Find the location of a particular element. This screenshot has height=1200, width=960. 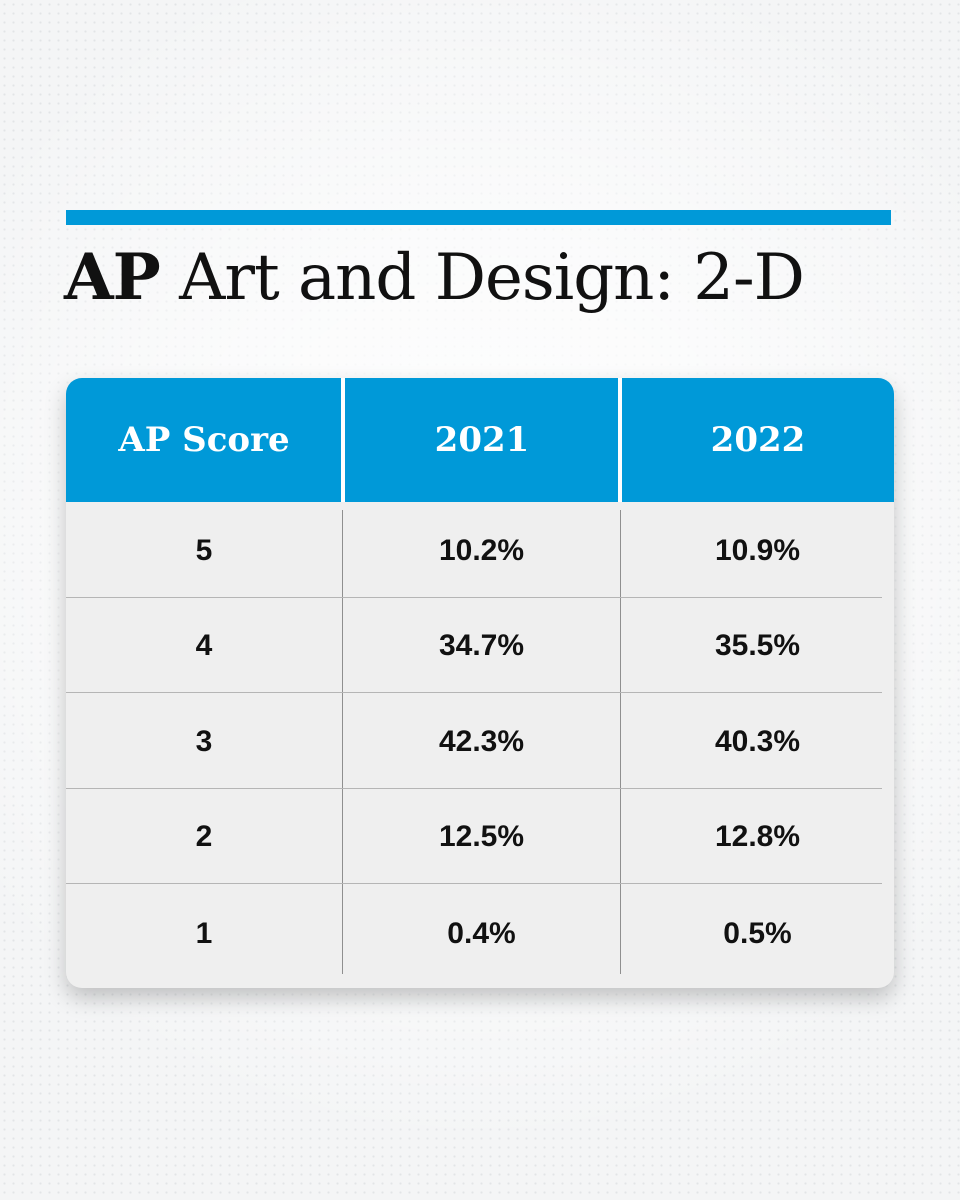

score-cell: 3 is located at coordinates (204, 741).